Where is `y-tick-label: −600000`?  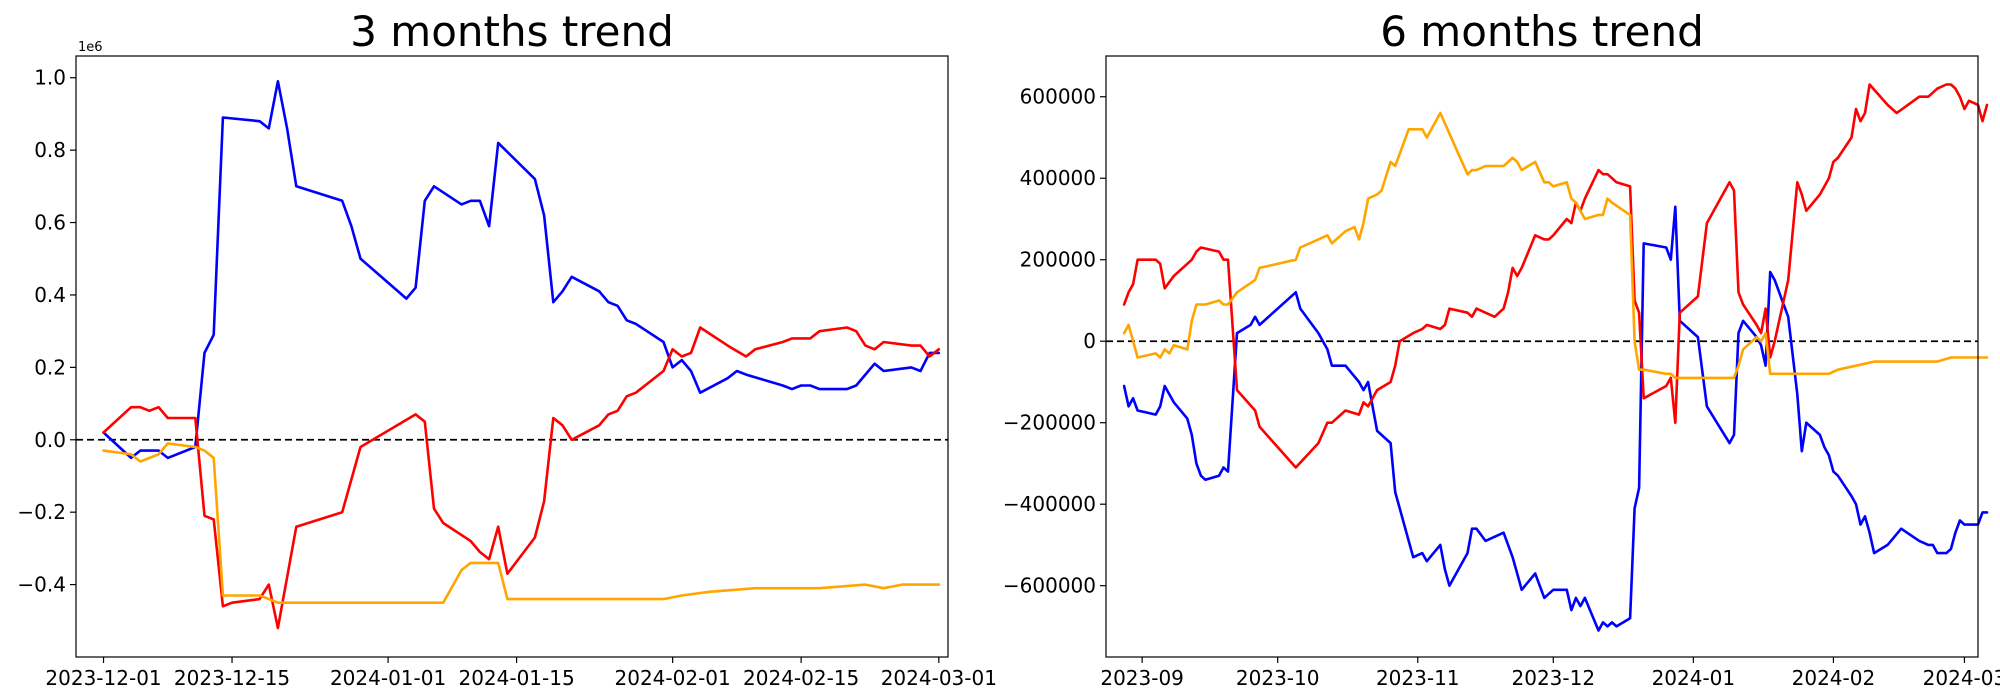 y-tick-label: −600000 is located at coordinates (1049, 586).